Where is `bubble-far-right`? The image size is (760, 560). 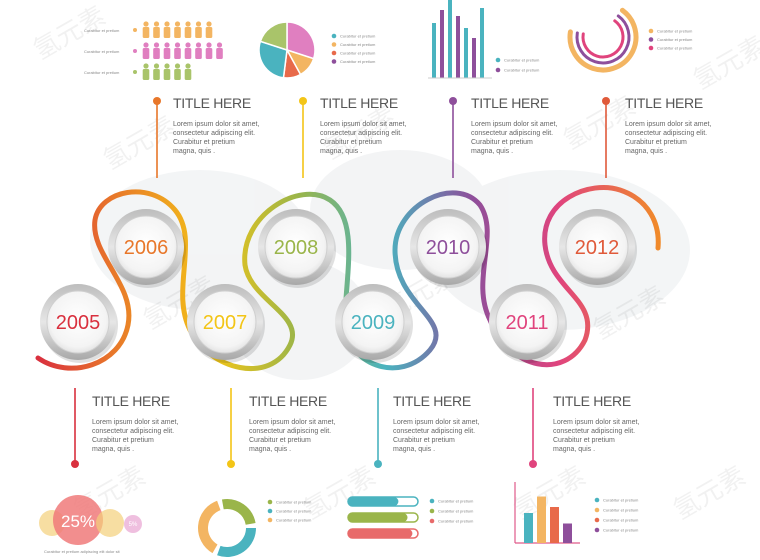
bubble-far-right is located at coordinates (133, 524).